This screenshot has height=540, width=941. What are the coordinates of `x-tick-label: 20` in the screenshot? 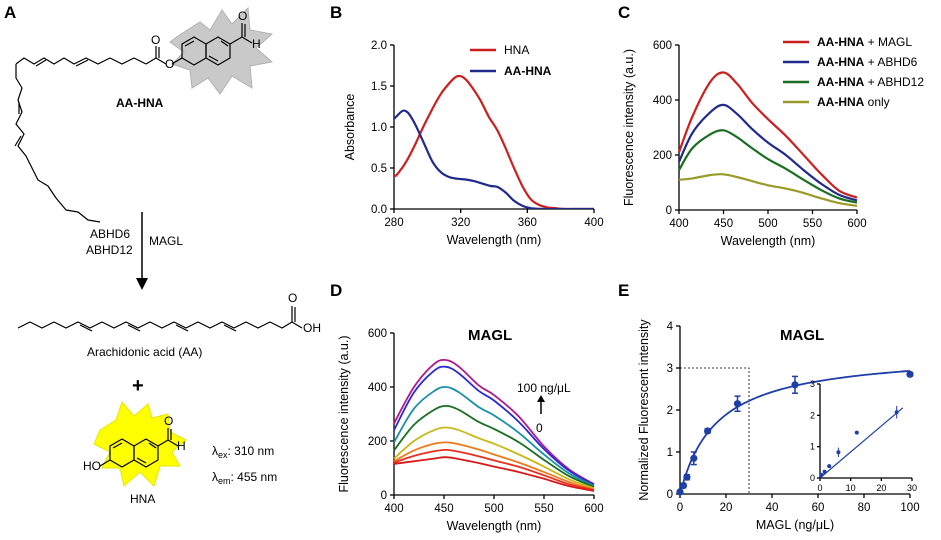 It's located at (726, 508).